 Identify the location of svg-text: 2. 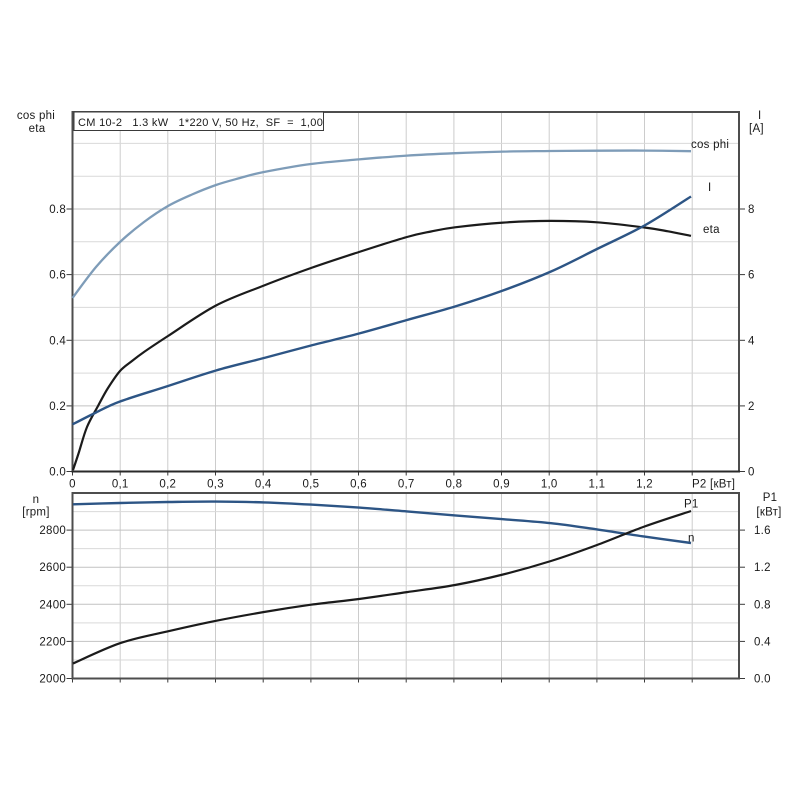
(751, 407).